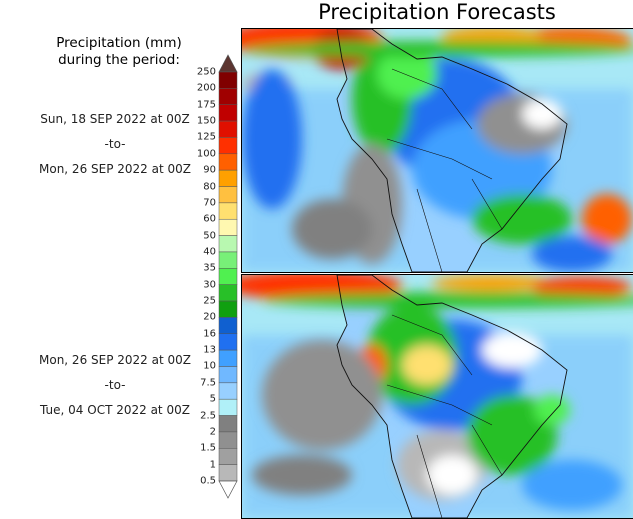  Describe the element at coordinates (209, 334) in the screenshot. I see `colorbar-tick-label: 16` at that location.